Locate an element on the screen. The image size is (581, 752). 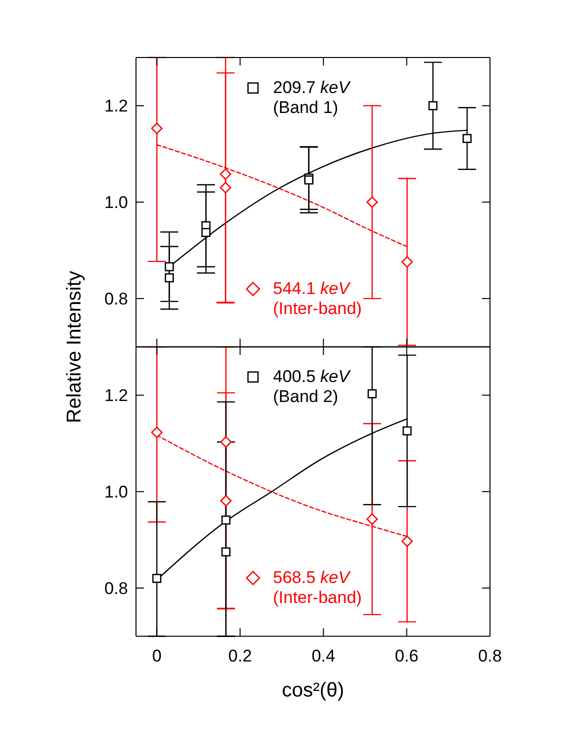
legend-label: 544.1 keV (Inter-band) is located at coordinates (317, 298).